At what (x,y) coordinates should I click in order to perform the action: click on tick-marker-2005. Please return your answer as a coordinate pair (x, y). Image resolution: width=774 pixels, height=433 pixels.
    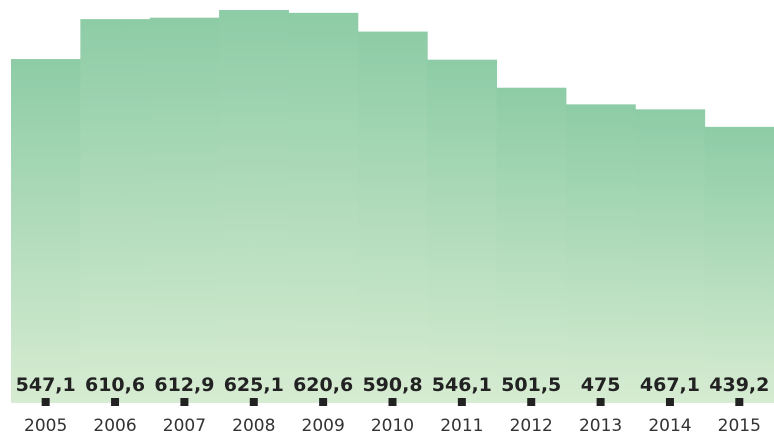
    Looking at the image, I should click on (45, 402).